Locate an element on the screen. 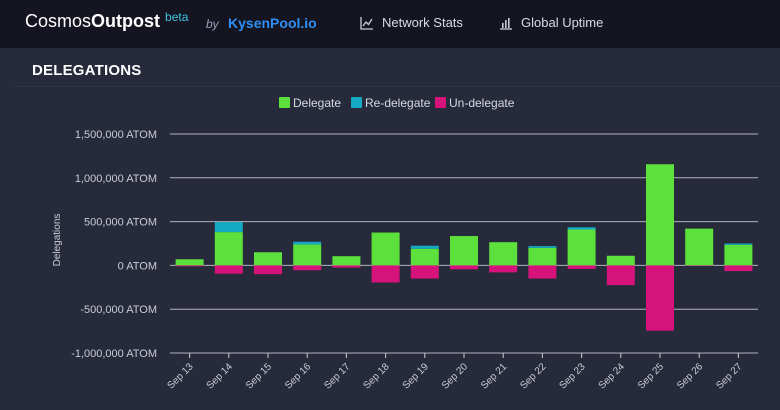 The height and width of the screenshot is (410, 780). x-tick-label: Sep 15 is located at coordinates (259, 376).